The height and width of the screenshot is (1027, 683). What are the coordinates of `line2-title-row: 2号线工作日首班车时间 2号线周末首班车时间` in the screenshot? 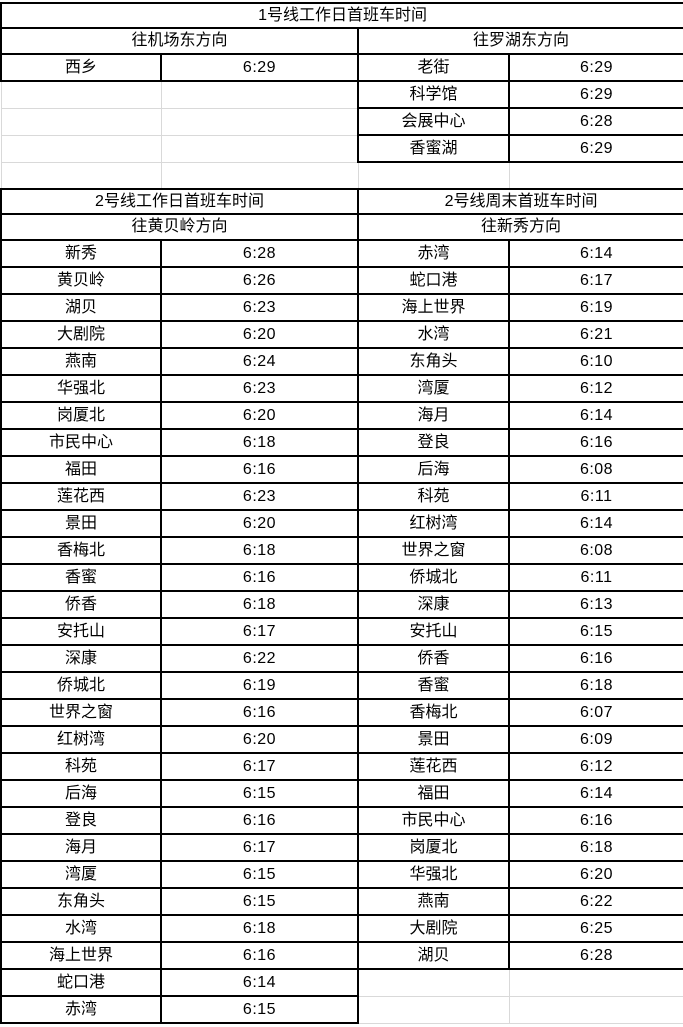 It's located at (341, 201).